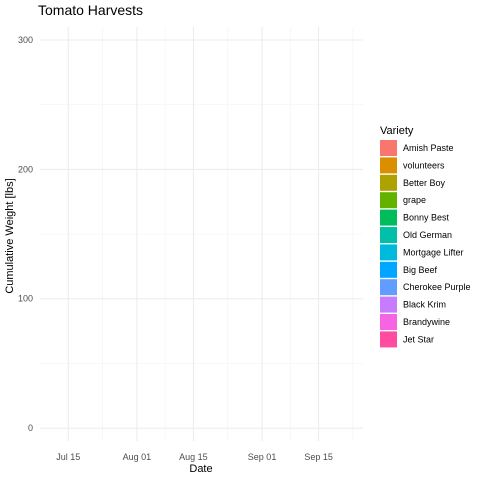 This screenshot has width=480, height=480. What do you see at coordinates (424, 165) in the screenshot?
I see `legend-label: volunteers` at bounding box center [424, 165].